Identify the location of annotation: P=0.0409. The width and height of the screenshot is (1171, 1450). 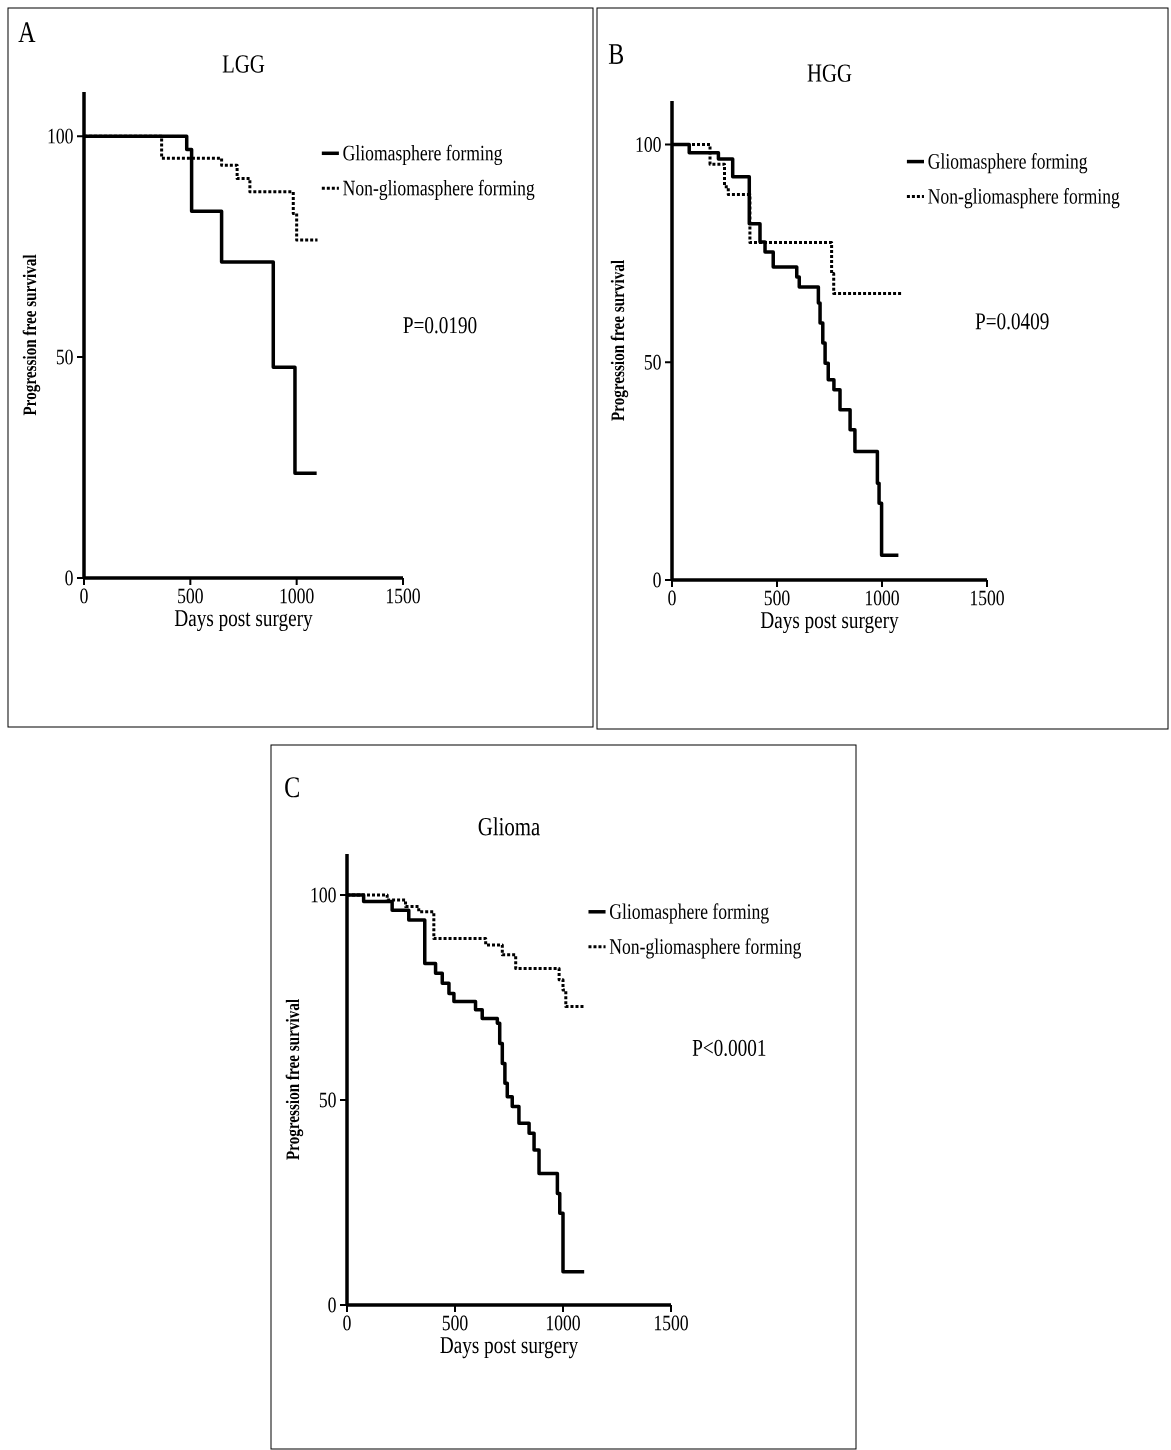
(1012, 321).